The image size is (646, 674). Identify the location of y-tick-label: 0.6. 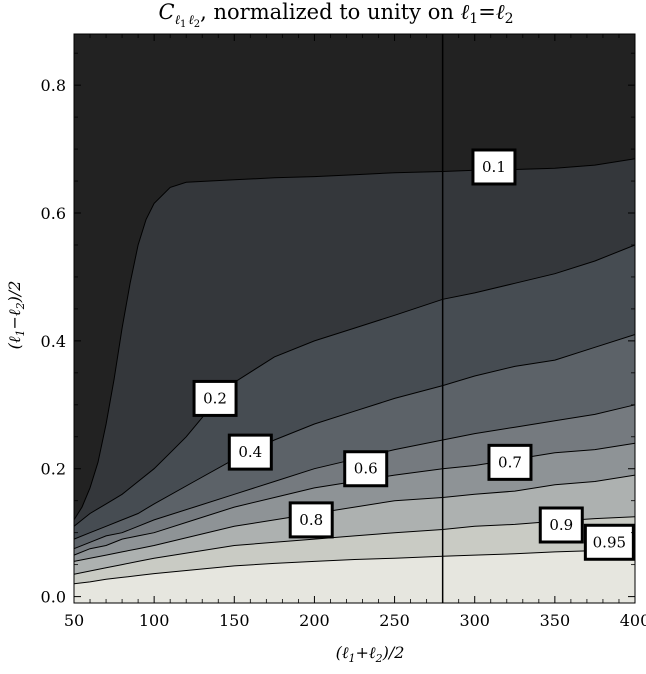
(53, 213).